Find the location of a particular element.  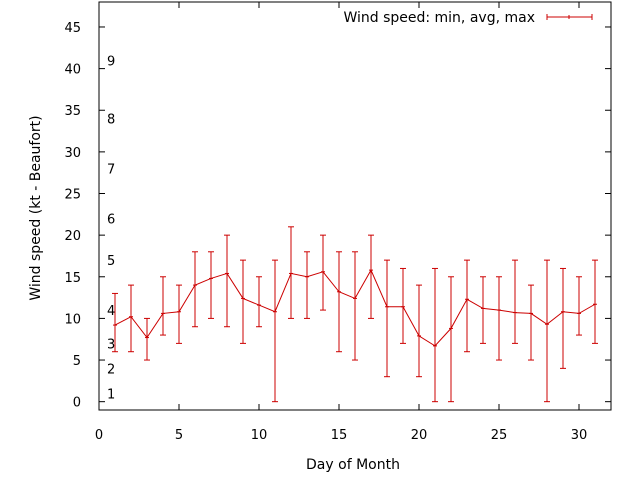

beaufort-label: 5 is located at coordinates (111, 261).